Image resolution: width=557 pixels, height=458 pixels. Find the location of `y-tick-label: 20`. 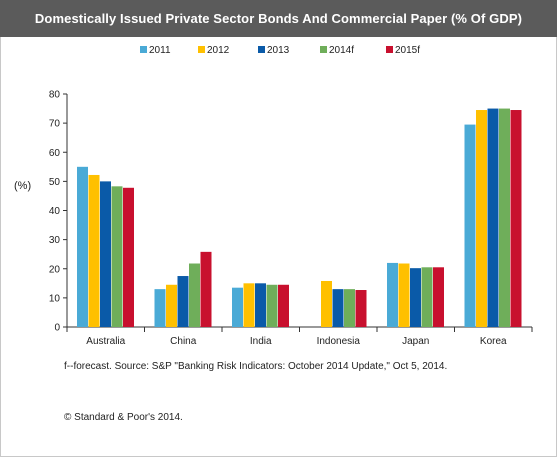

y-tick-label: 20 is located at coordinates (55, 269).